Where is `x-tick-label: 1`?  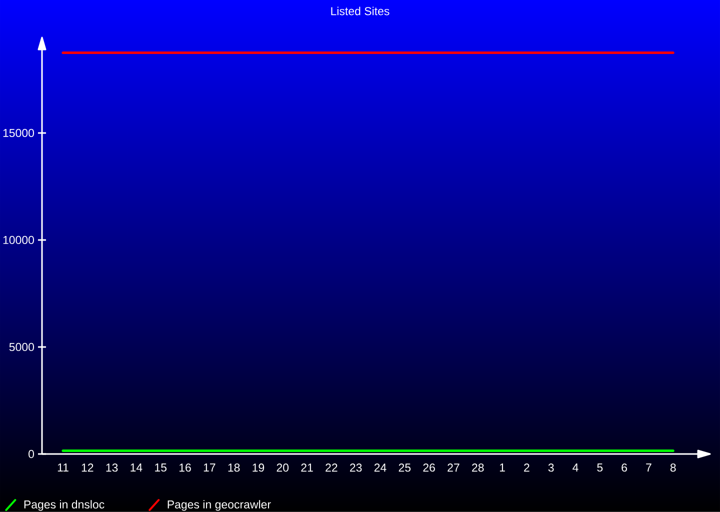
x-tick-label: 1 is located at coordinates (502, 468).